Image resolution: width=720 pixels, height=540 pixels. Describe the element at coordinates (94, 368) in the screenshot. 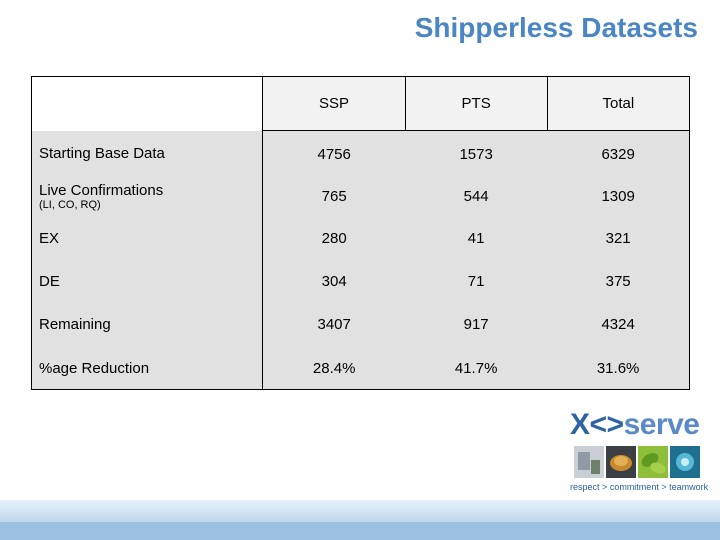

I see `row-label-text: %age Reduction` at that location.